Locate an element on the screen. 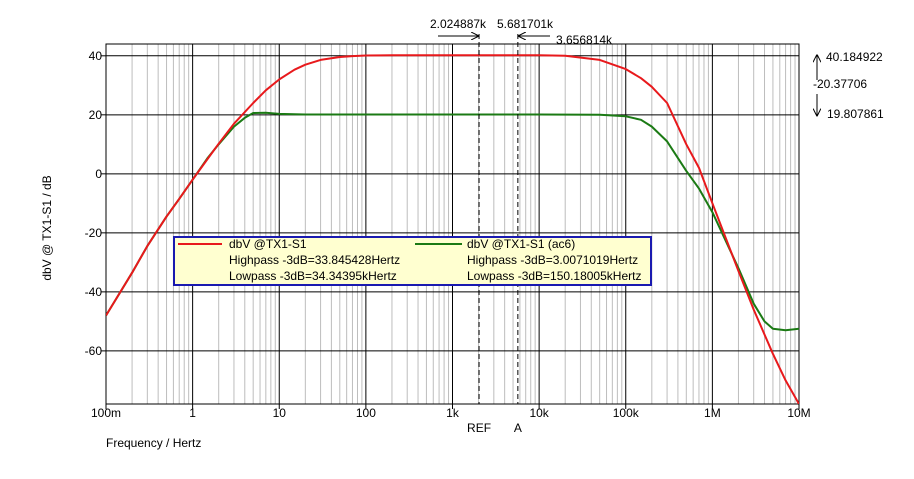 The height and width of the screenshot is (479, 914). cursor-delta-value: 3.656814k is located at coordinates (584, 40).